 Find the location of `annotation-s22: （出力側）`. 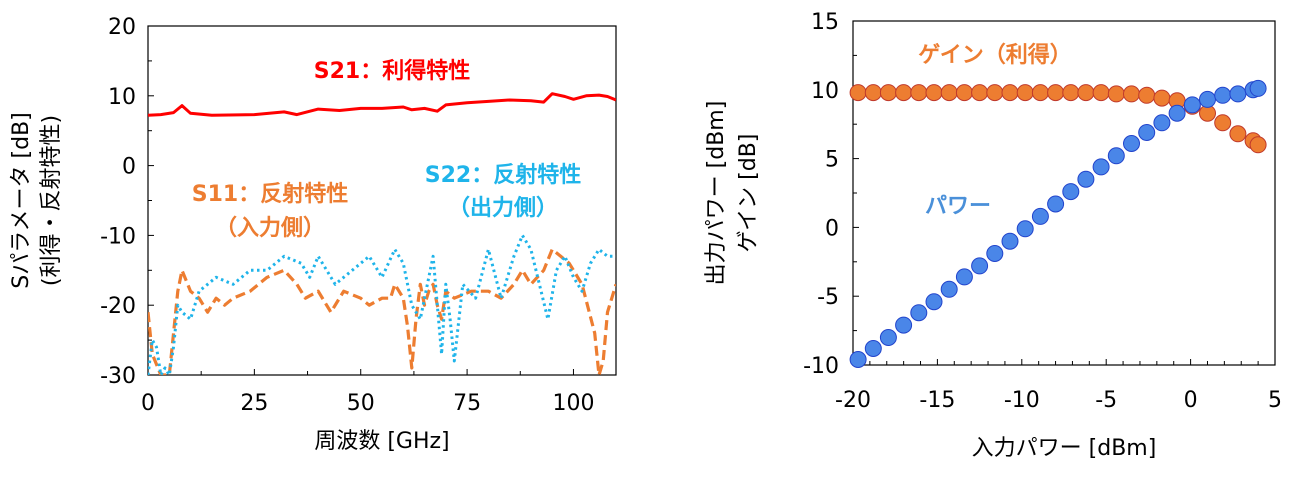

annotation-s22: （出力側） is located at coordinates (503, 208).